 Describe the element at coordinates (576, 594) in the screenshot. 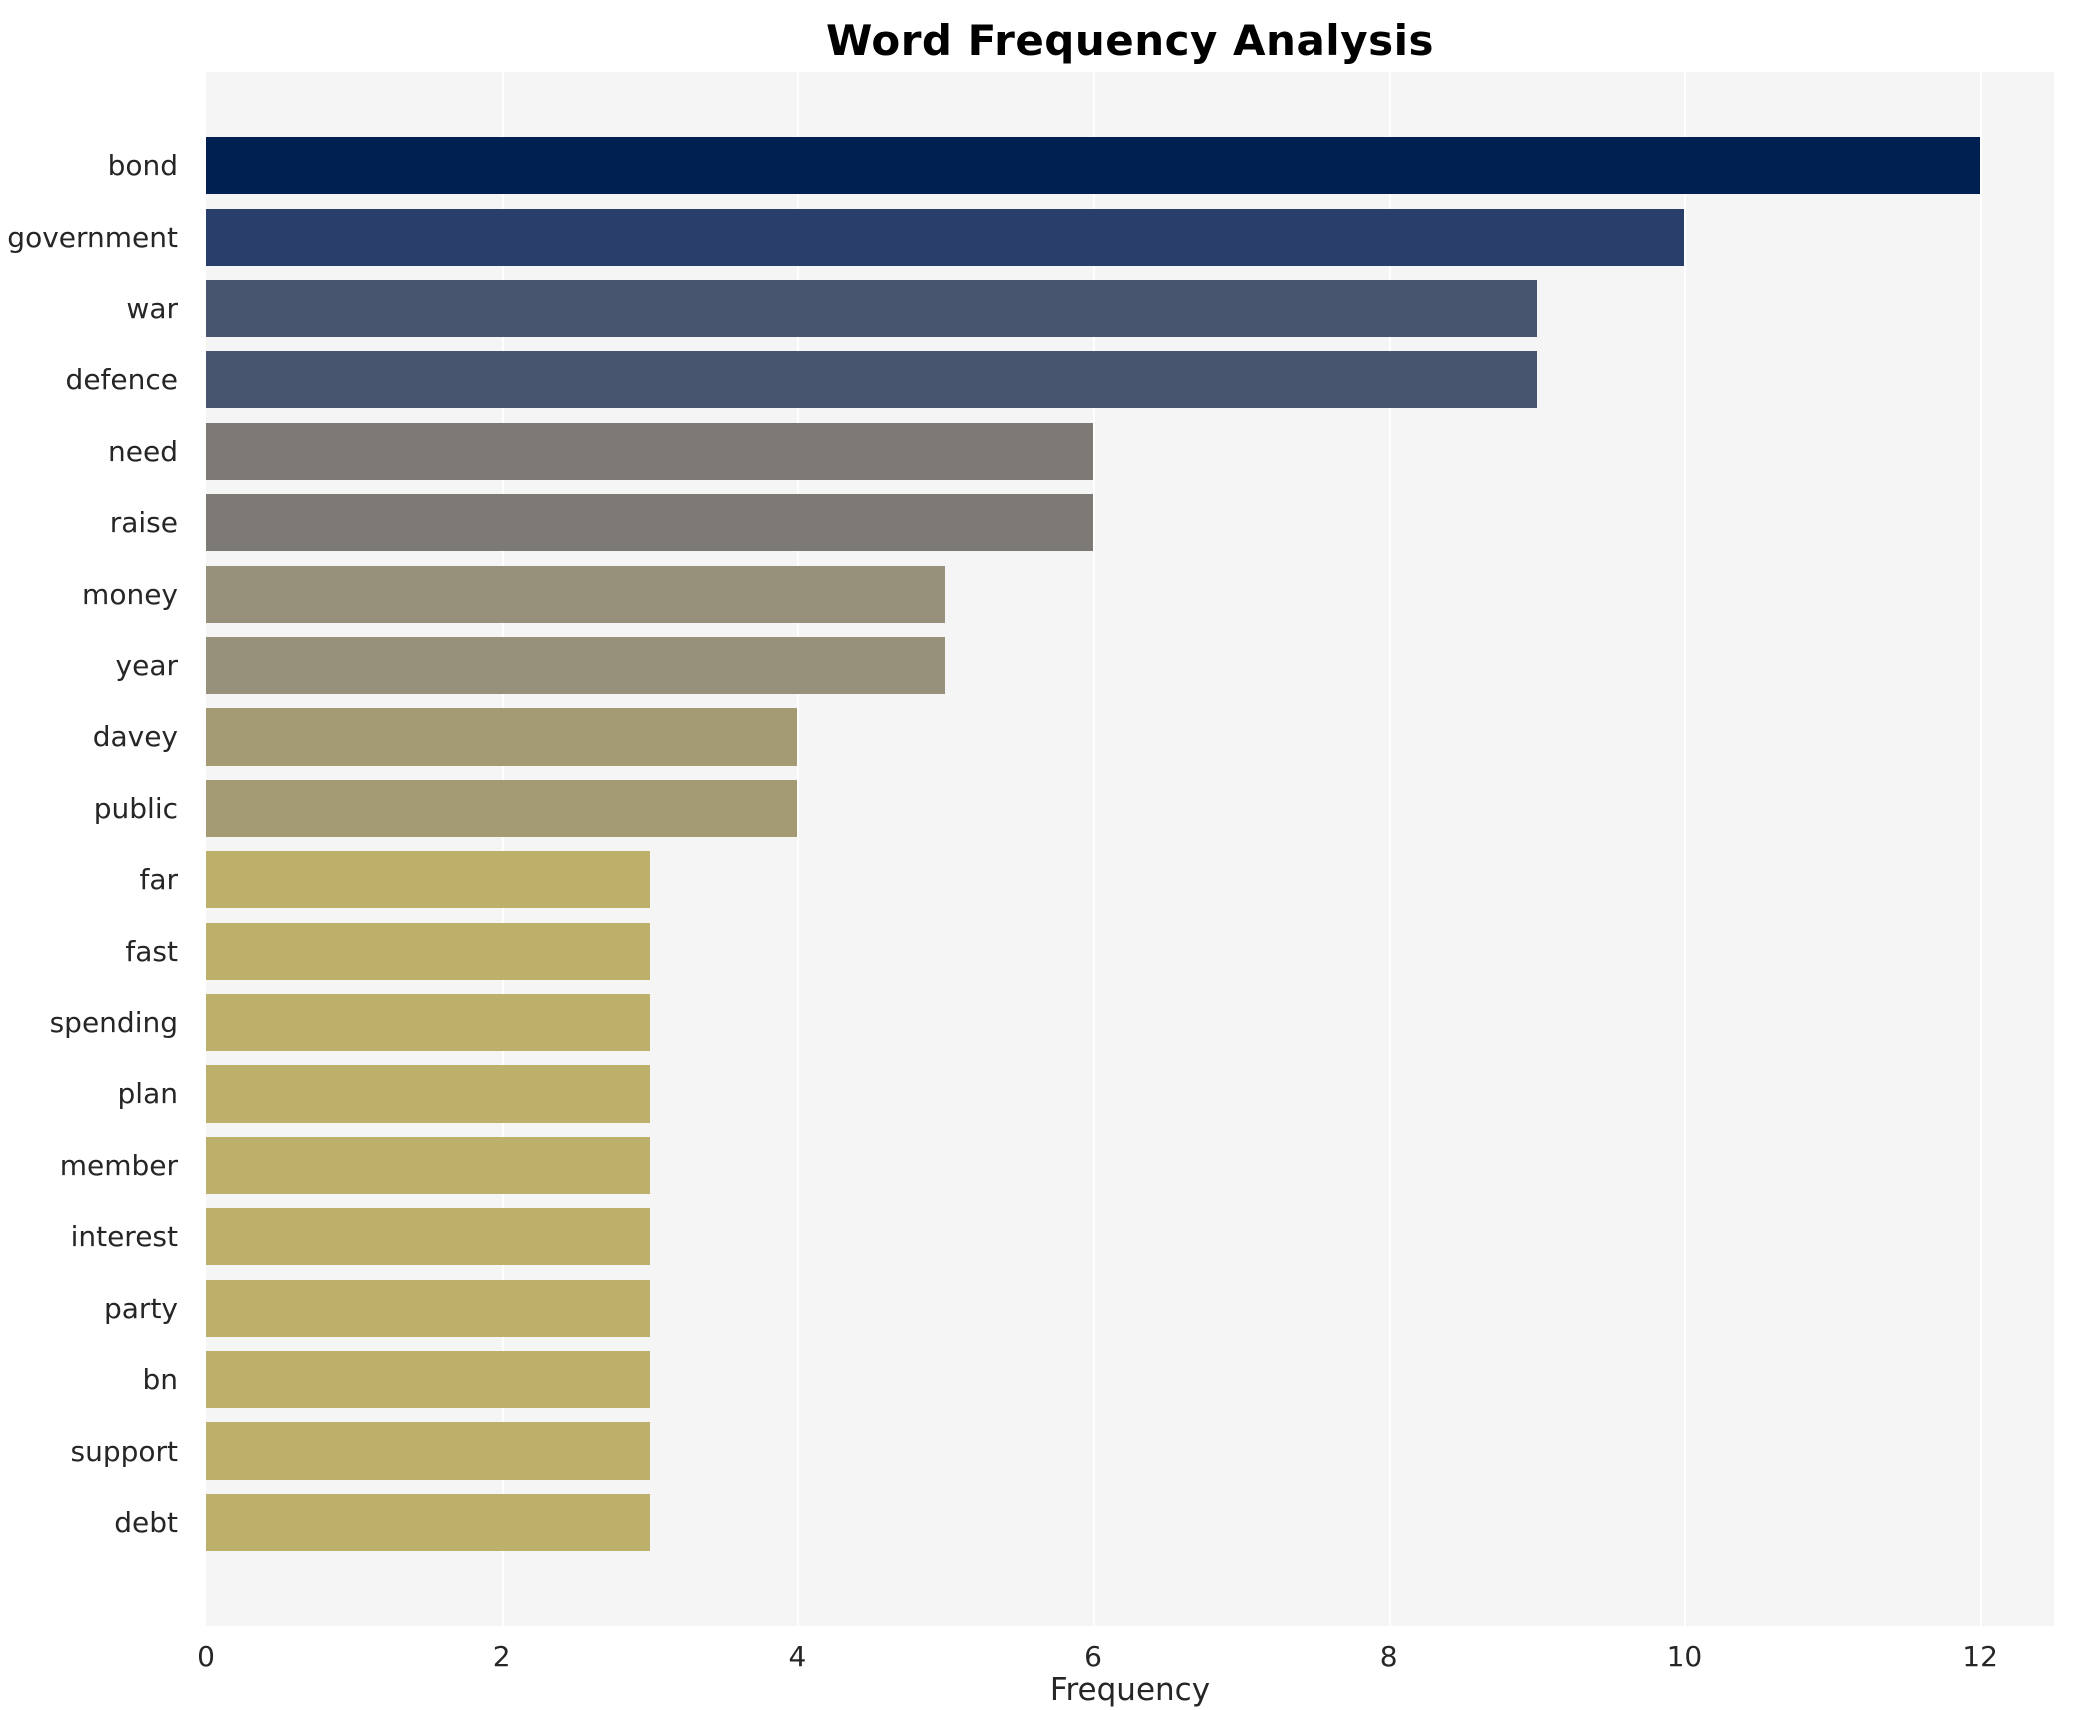

I see `bar-money` at that location.